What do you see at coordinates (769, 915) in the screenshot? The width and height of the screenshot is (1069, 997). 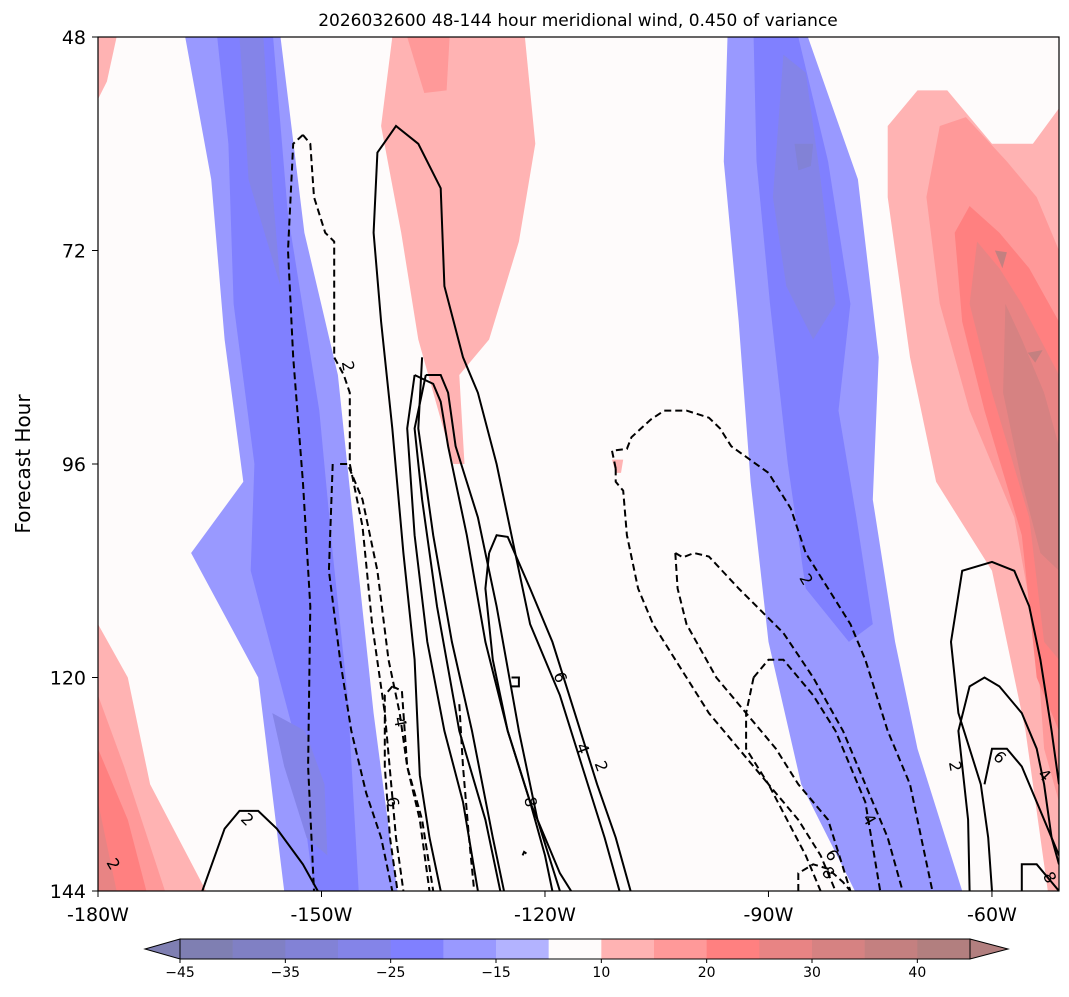 I see `x-tick-label-3: -90W` at bounding box center [769, 915].